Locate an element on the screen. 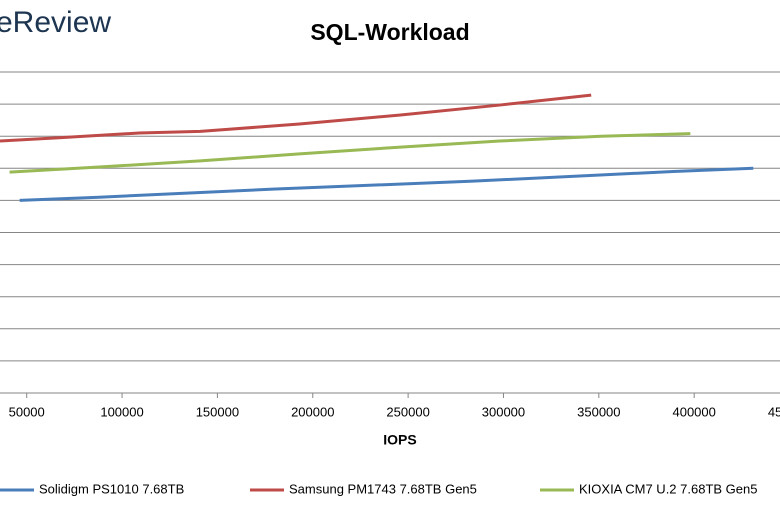 The height and width of the screenshot is (516, 780). x-tick-label: 450000 is located at coordinates (774, 411).